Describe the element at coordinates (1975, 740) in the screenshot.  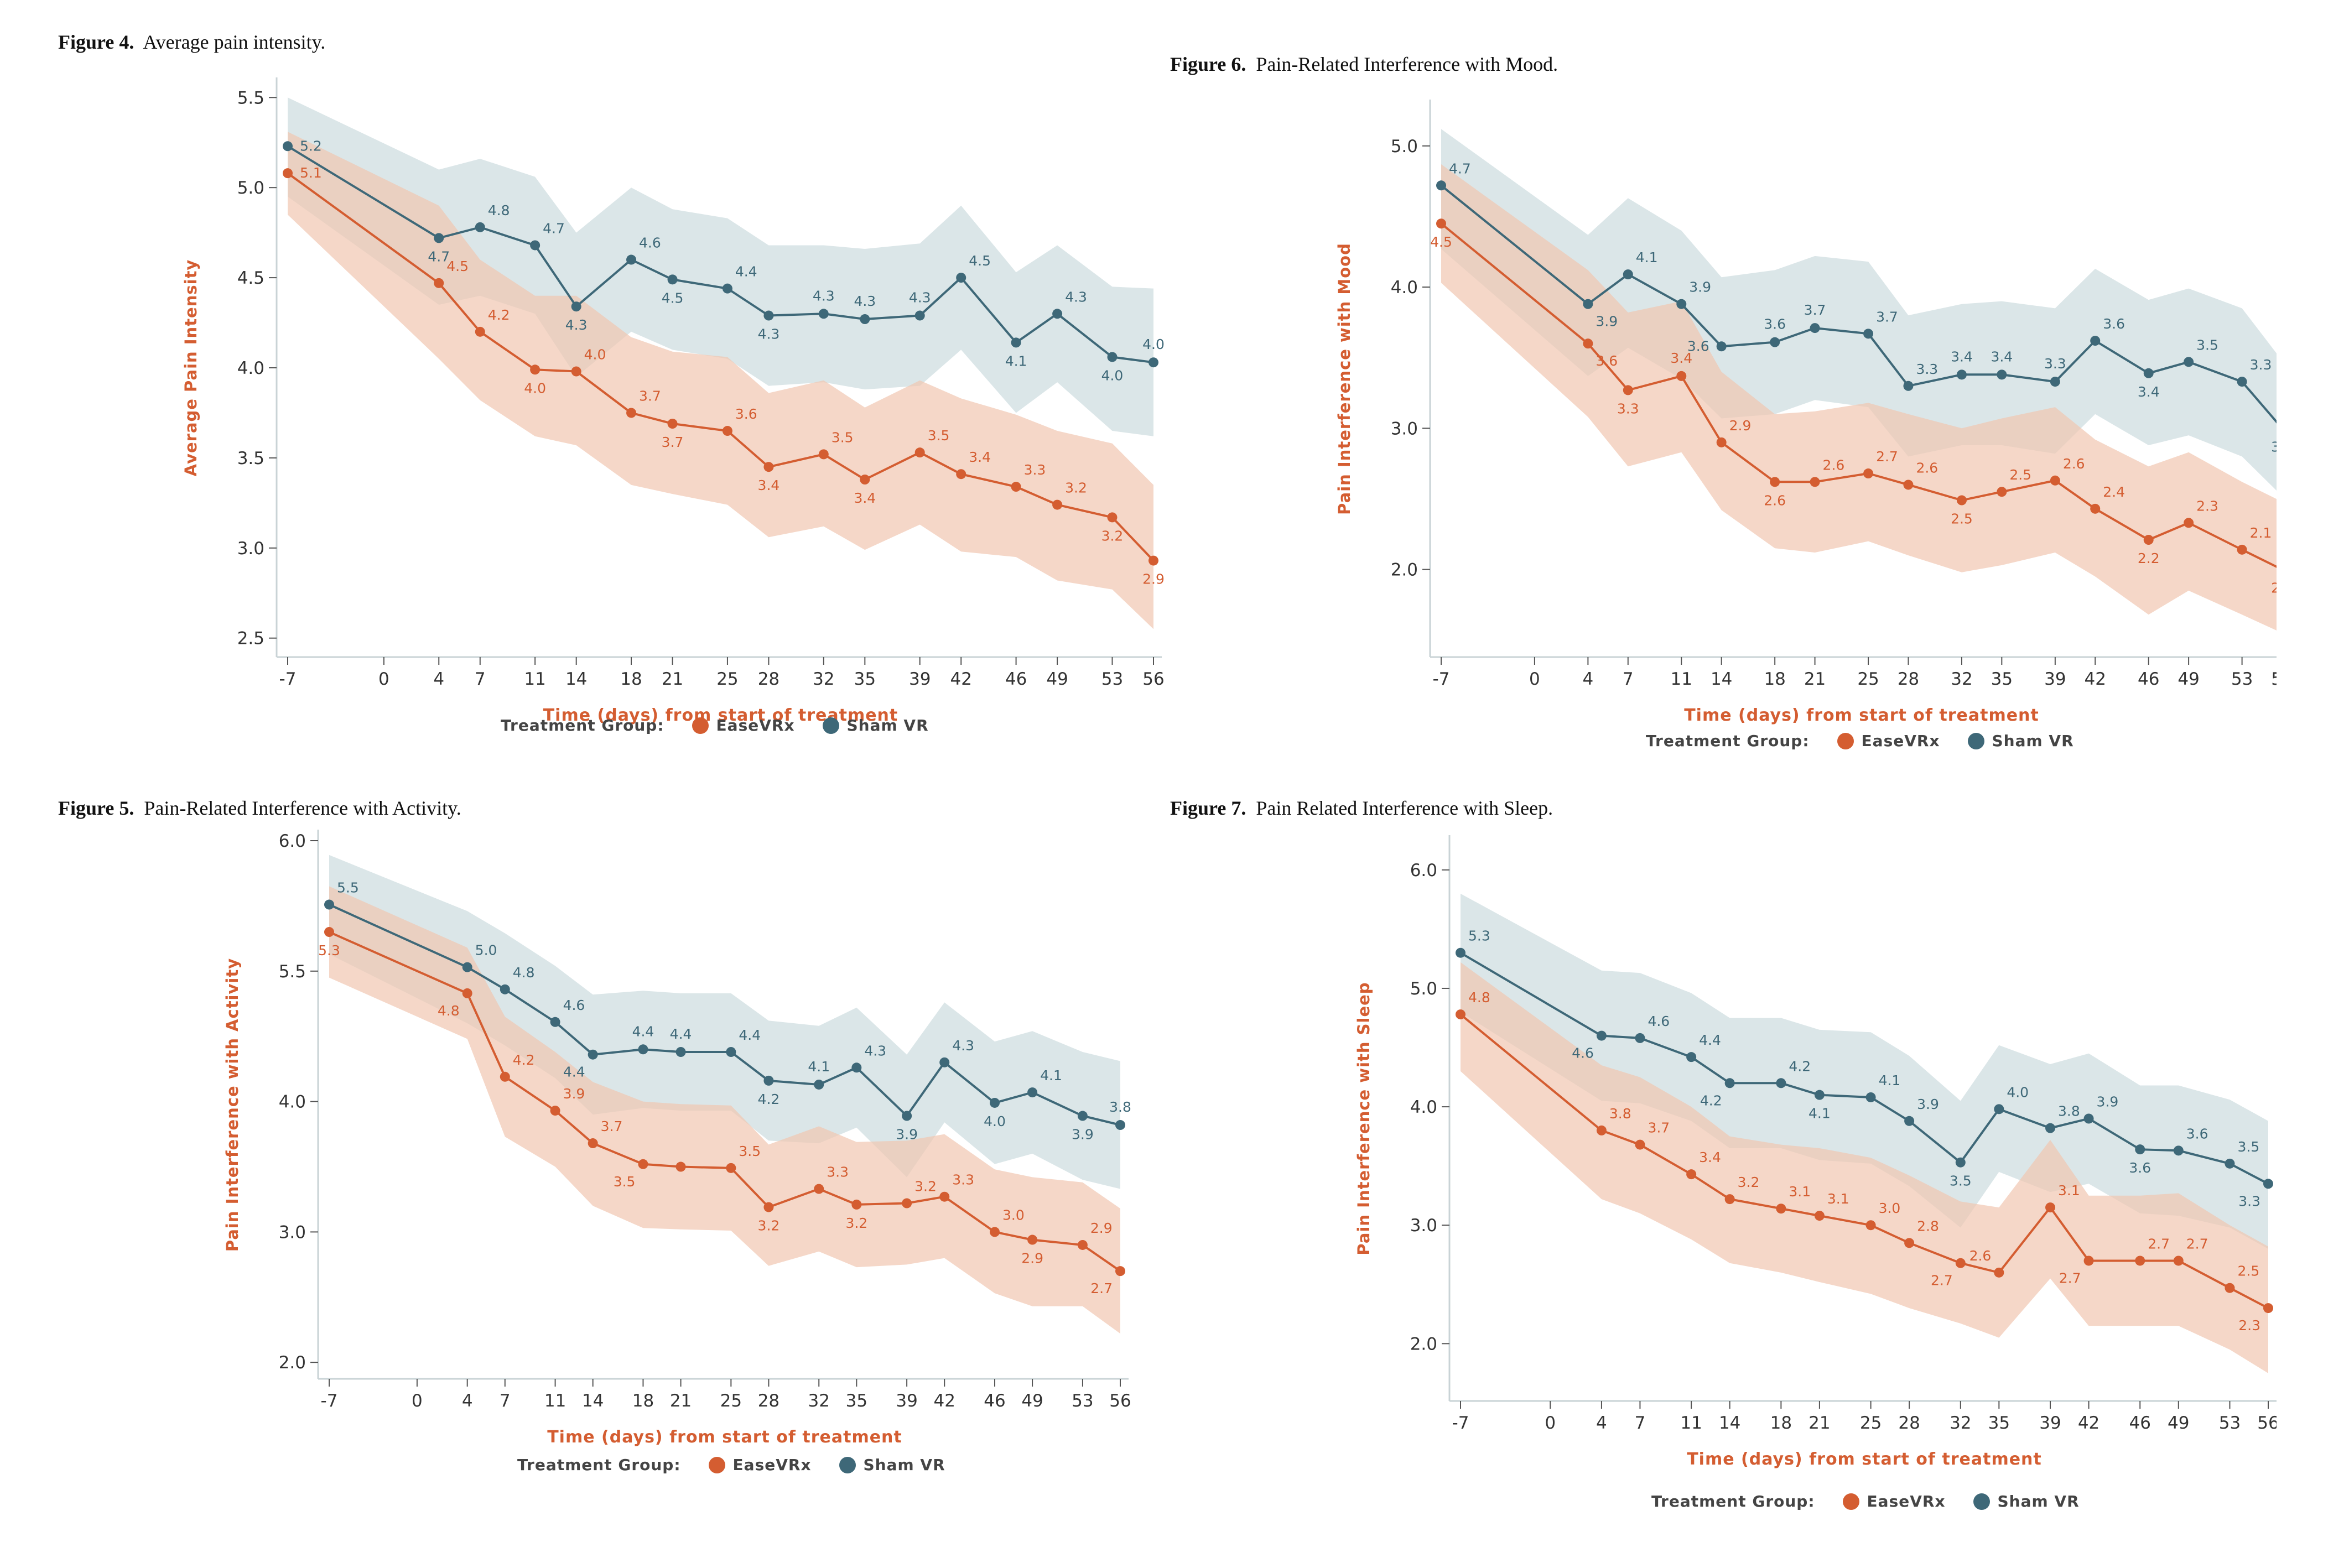
I see `legend-shamvr-marker` at that location.